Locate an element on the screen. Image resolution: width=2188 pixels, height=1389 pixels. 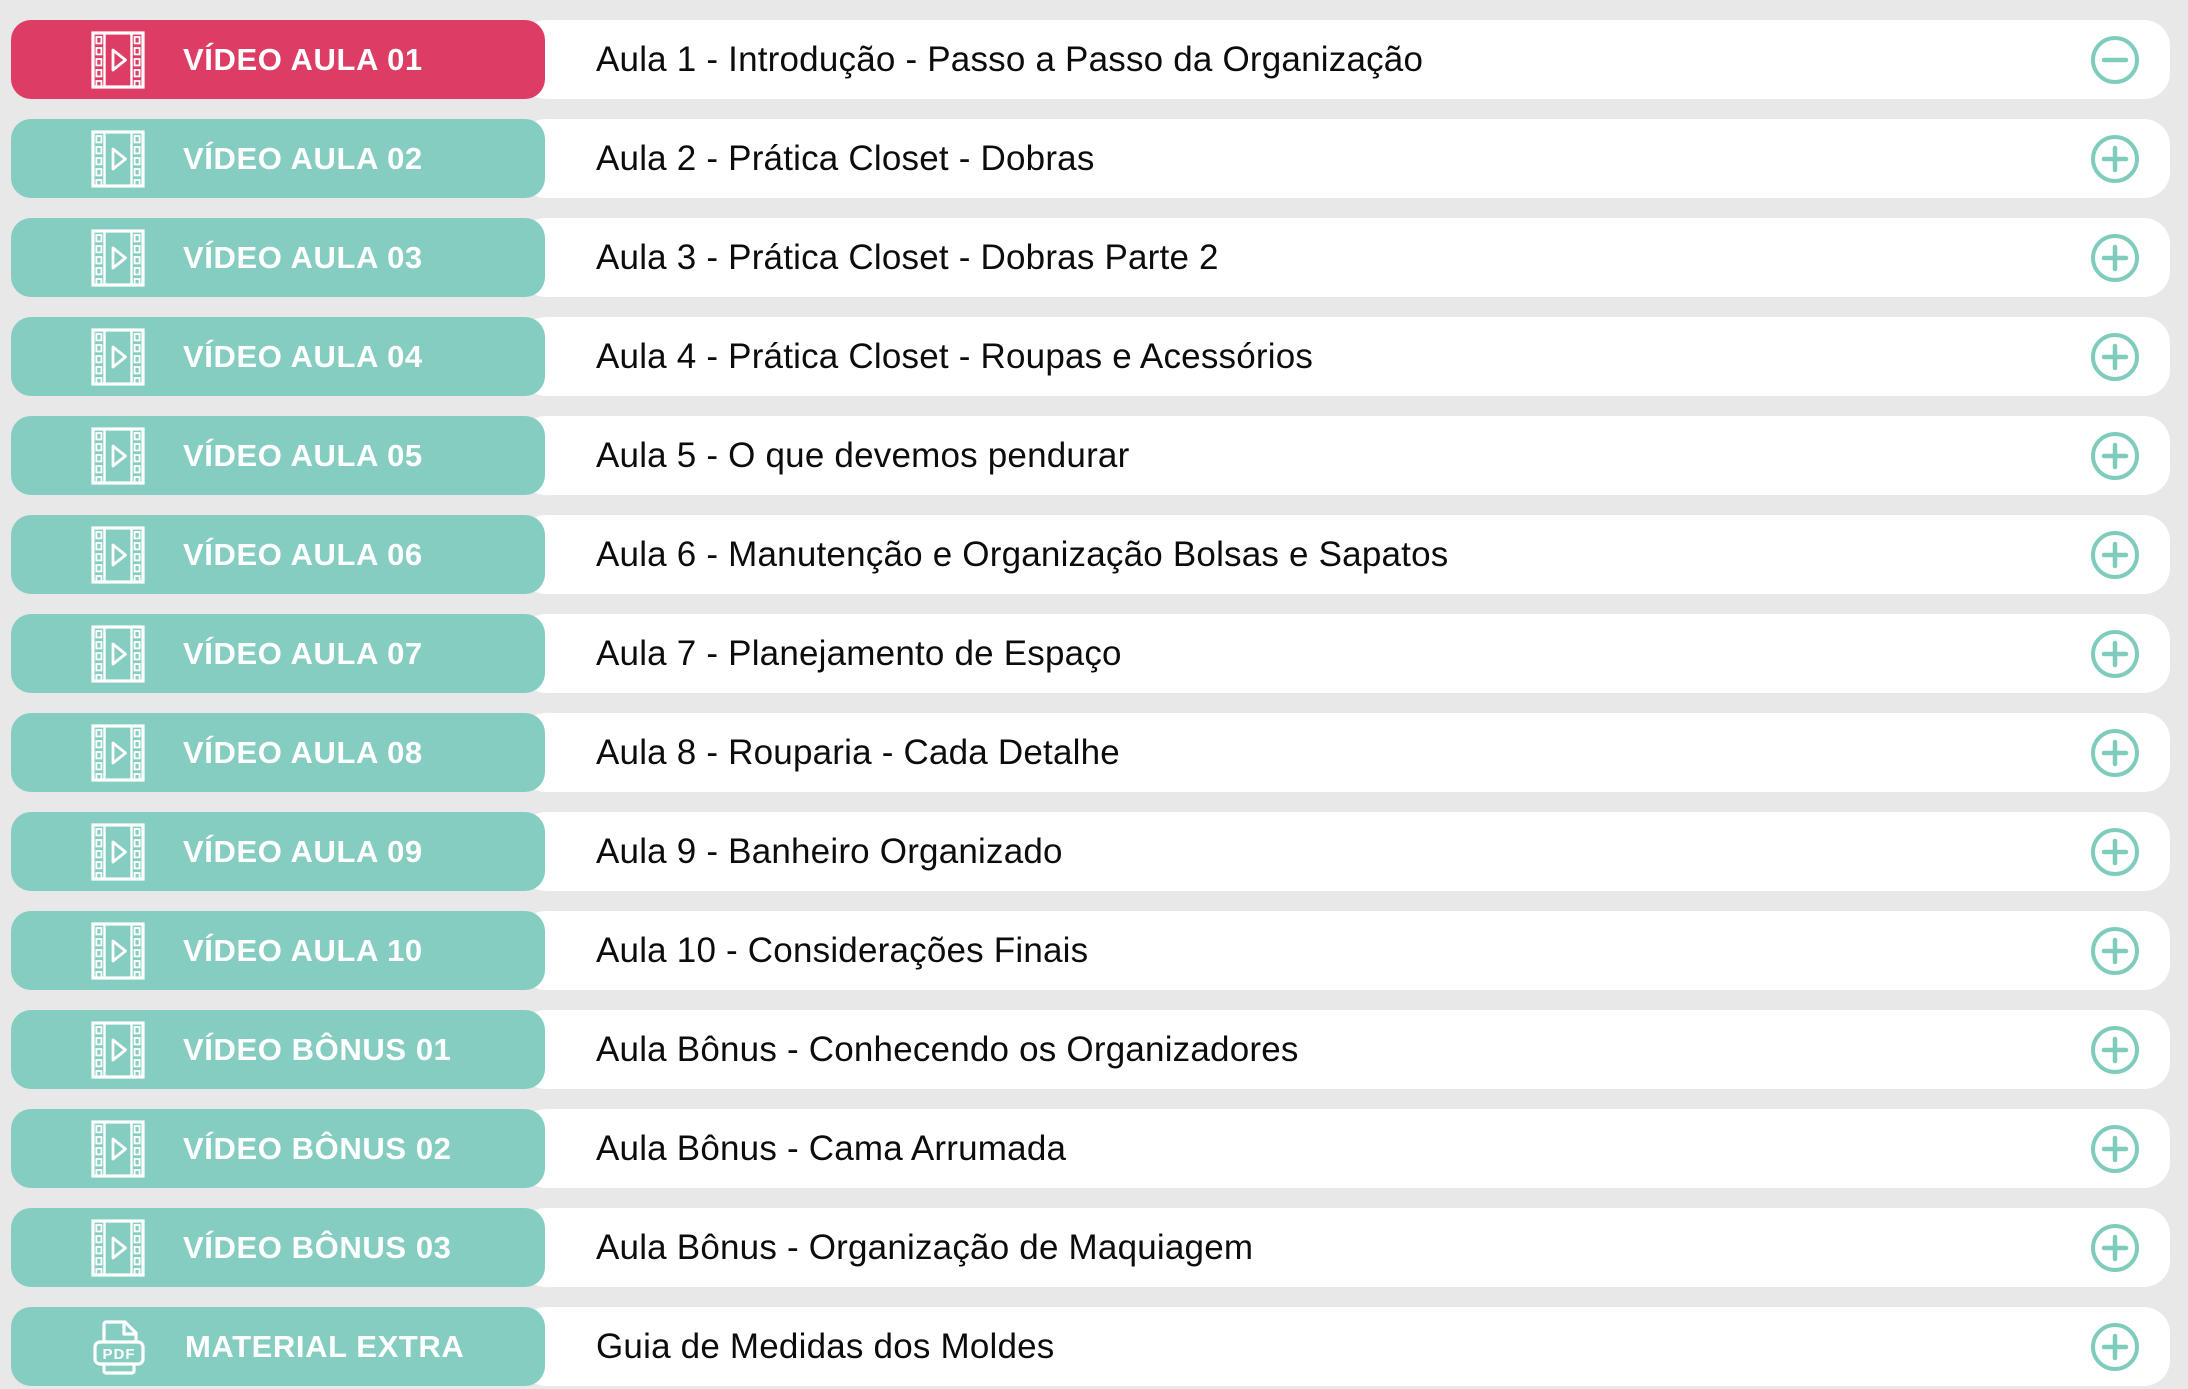
lesson-title: Aula Bônus - Conhecendo os Organizadores is located at coordinates (947, 1049).